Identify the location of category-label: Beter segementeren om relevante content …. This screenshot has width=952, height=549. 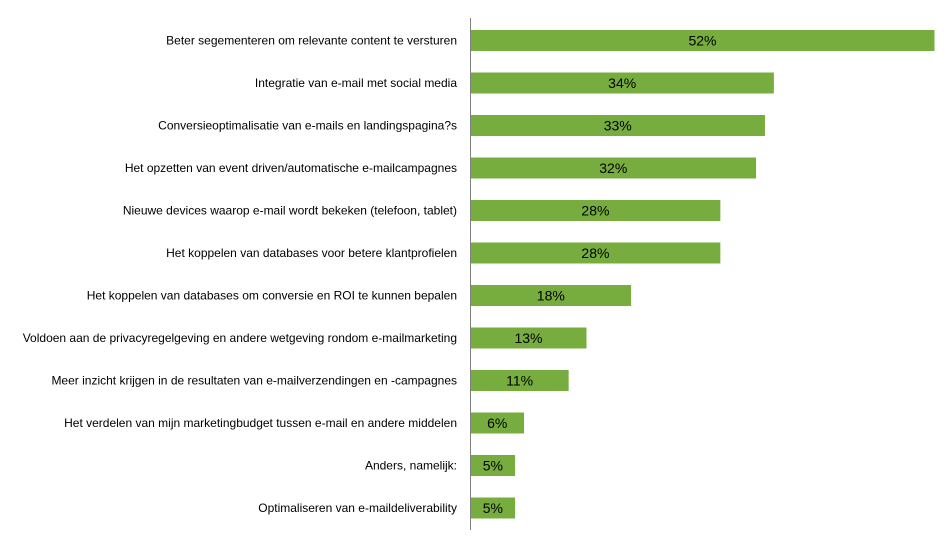
(311, 41).